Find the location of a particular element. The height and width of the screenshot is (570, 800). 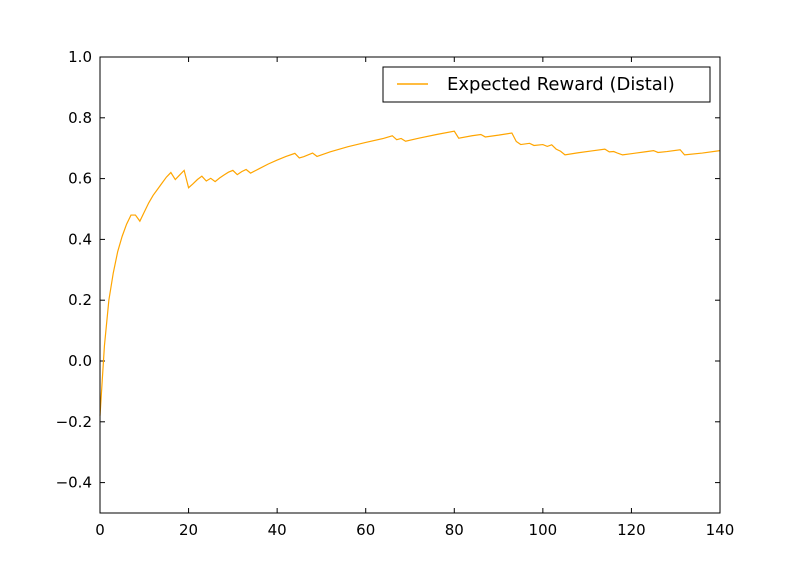

x-tick-label: 20 is located at coordinates (188, 530).